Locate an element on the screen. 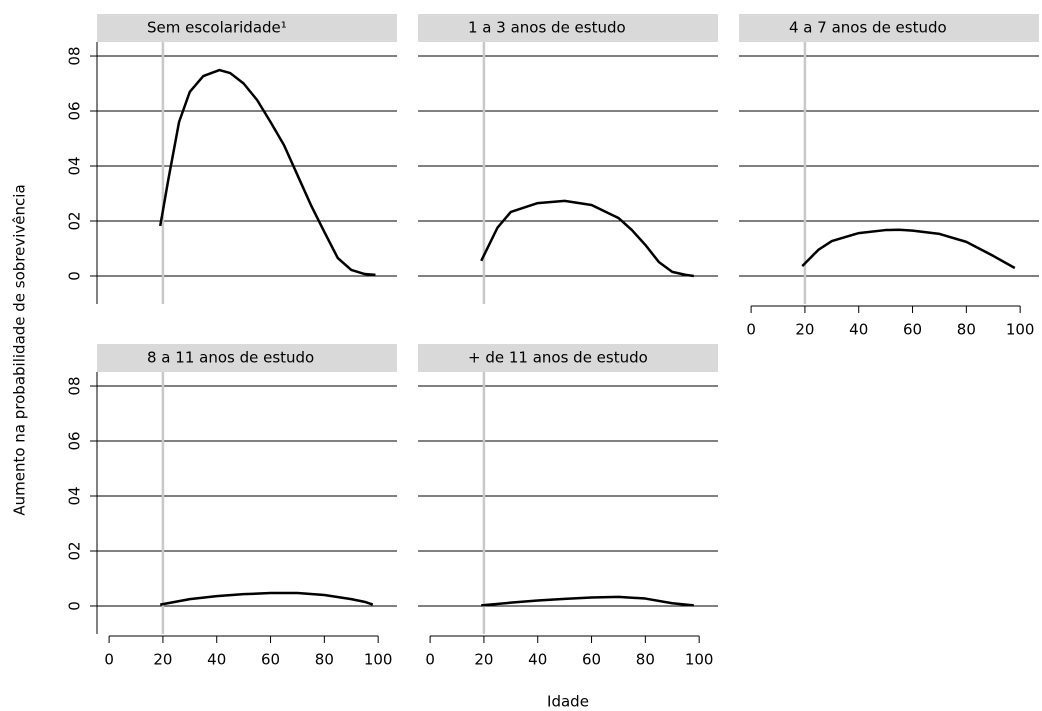 The image size is (1042, 711). panel-title: + de 11 anos de estudo is located at coordinates (558, 358).